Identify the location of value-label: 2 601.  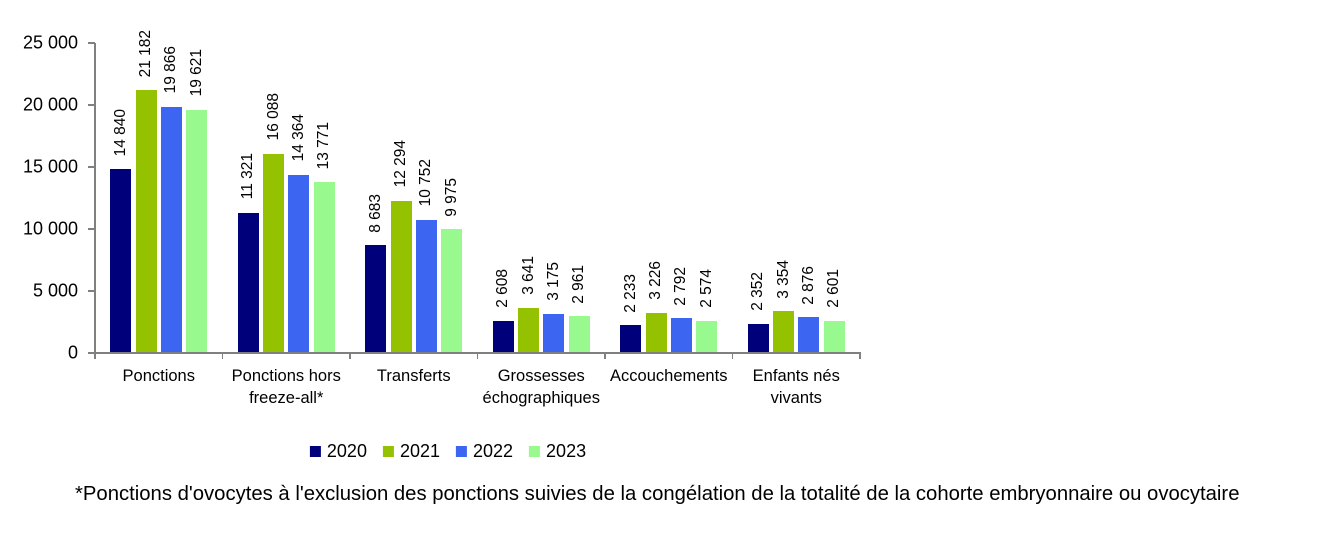
(834, 288).